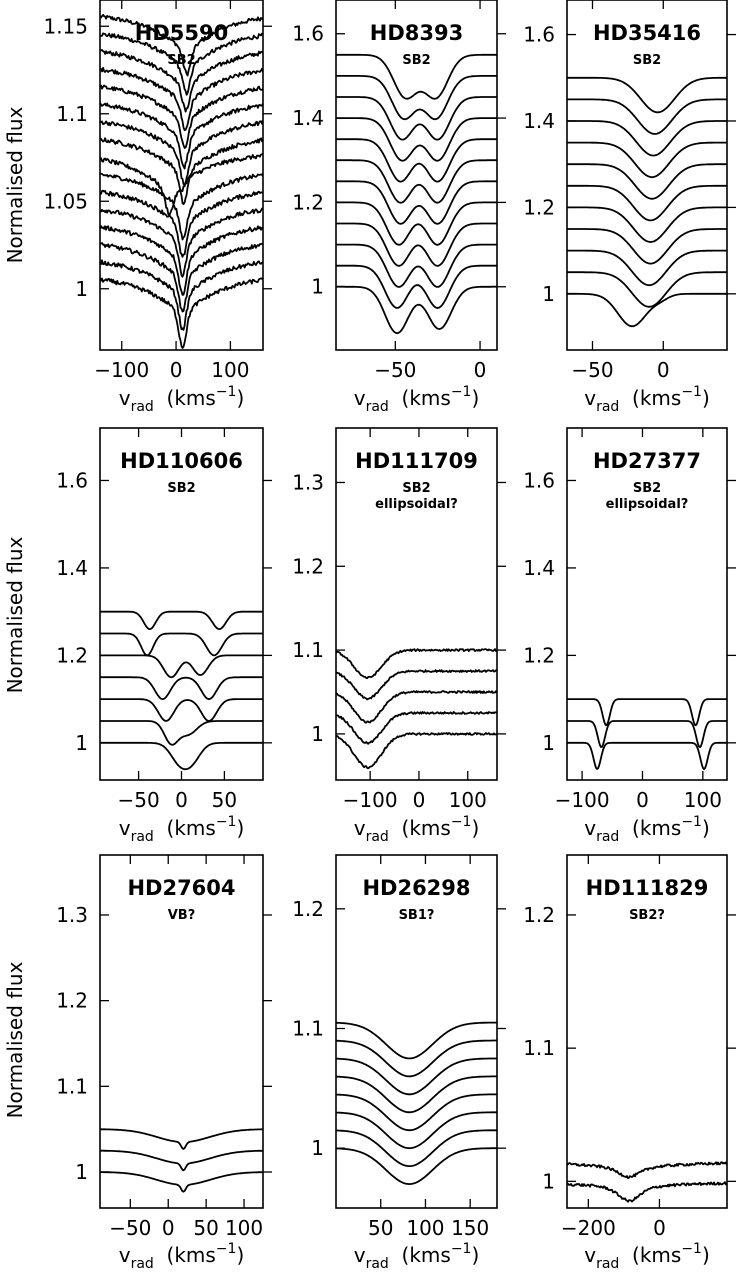 The height and width of the screenshot is (1273, 740). Describe the element at coordinates (182, 915) in the screenshot. I see `panel-subtitle: VB?` at that location.